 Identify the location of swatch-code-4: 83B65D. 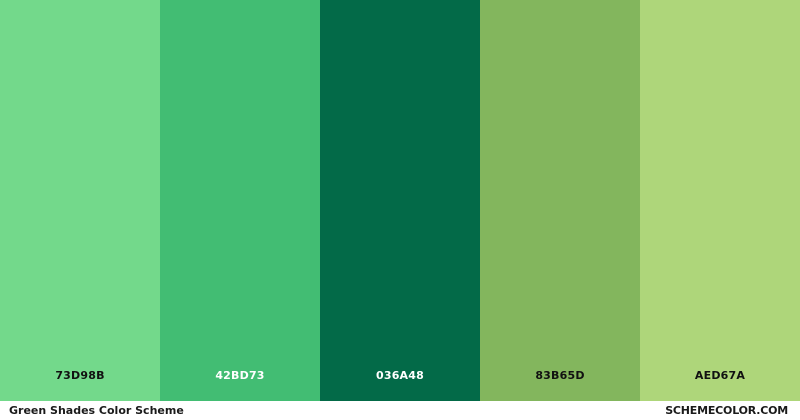
(560, 375).